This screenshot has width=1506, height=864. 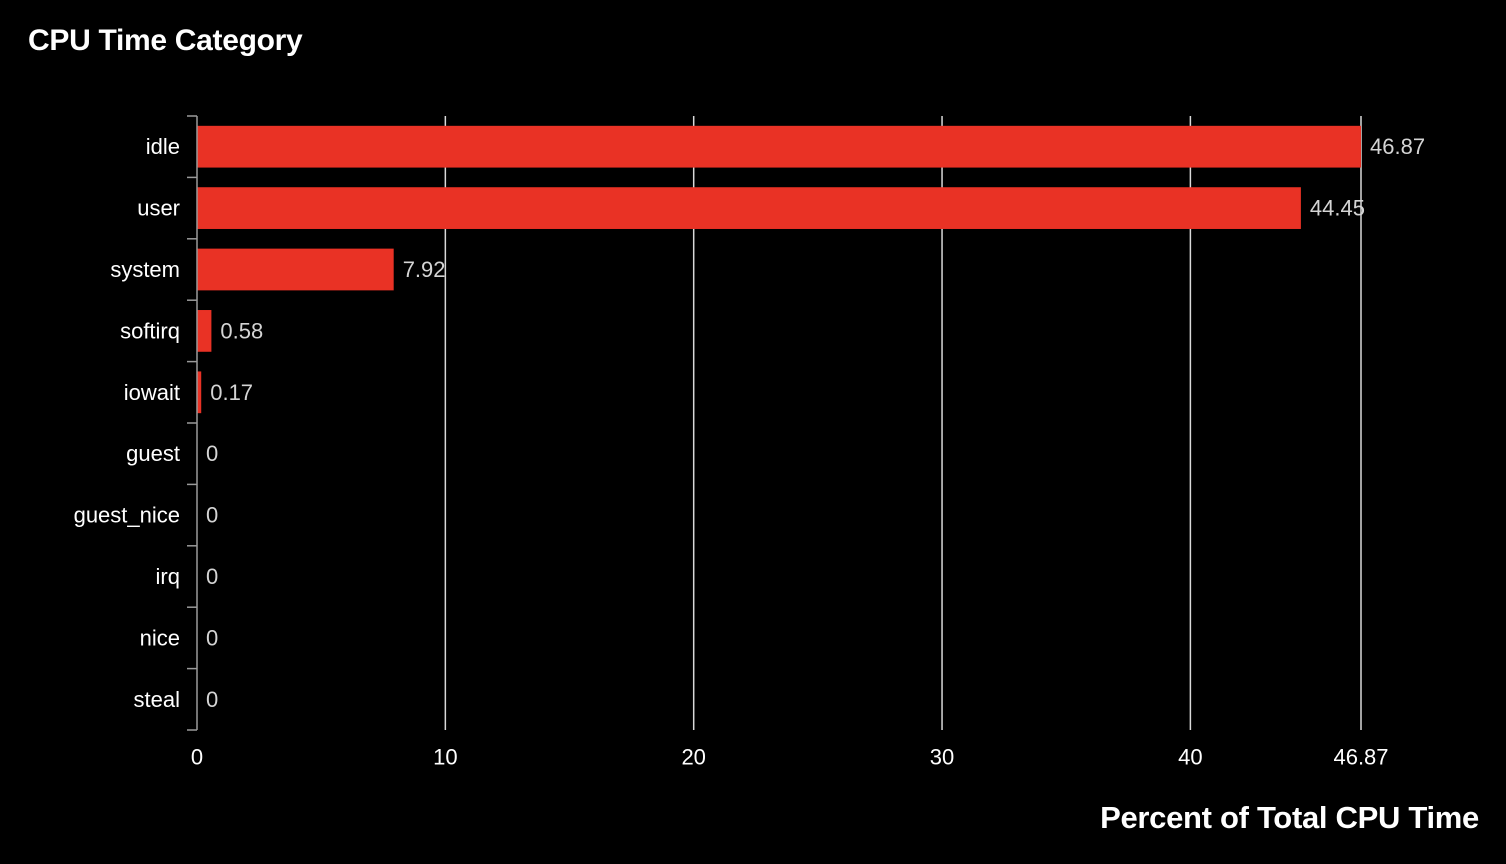 I want to click on x-tick-label: 10, so click(x=445, y=757).